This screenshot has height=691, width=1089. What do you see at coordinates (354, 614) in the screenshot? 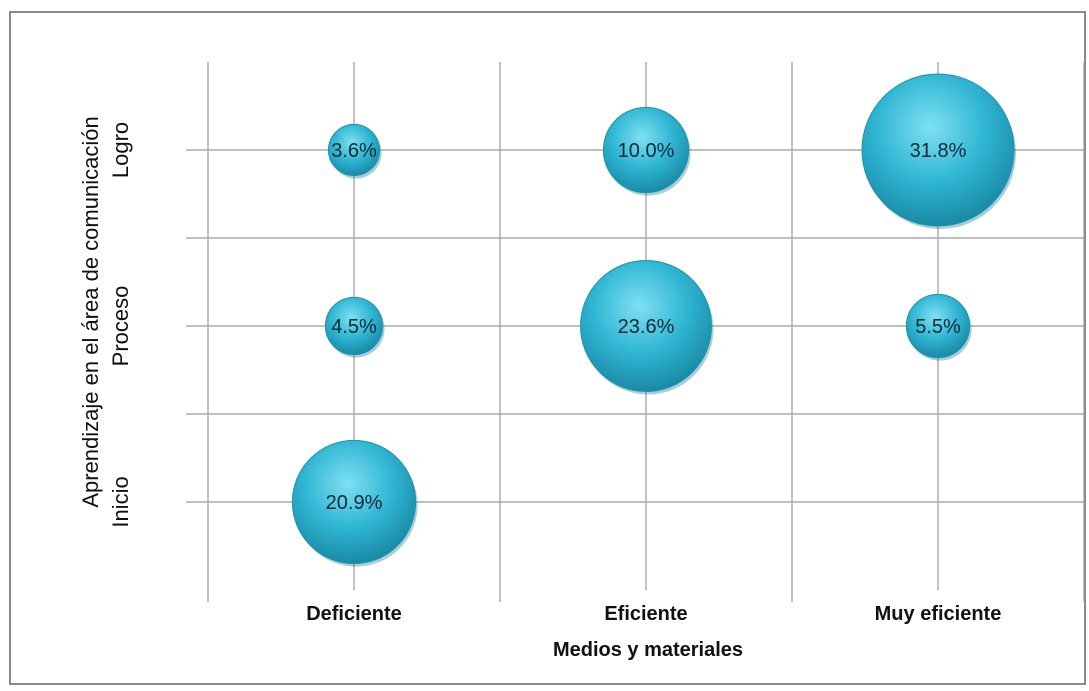
I see `x-tick-label: Deficiente` at bounding box center [354, 614].